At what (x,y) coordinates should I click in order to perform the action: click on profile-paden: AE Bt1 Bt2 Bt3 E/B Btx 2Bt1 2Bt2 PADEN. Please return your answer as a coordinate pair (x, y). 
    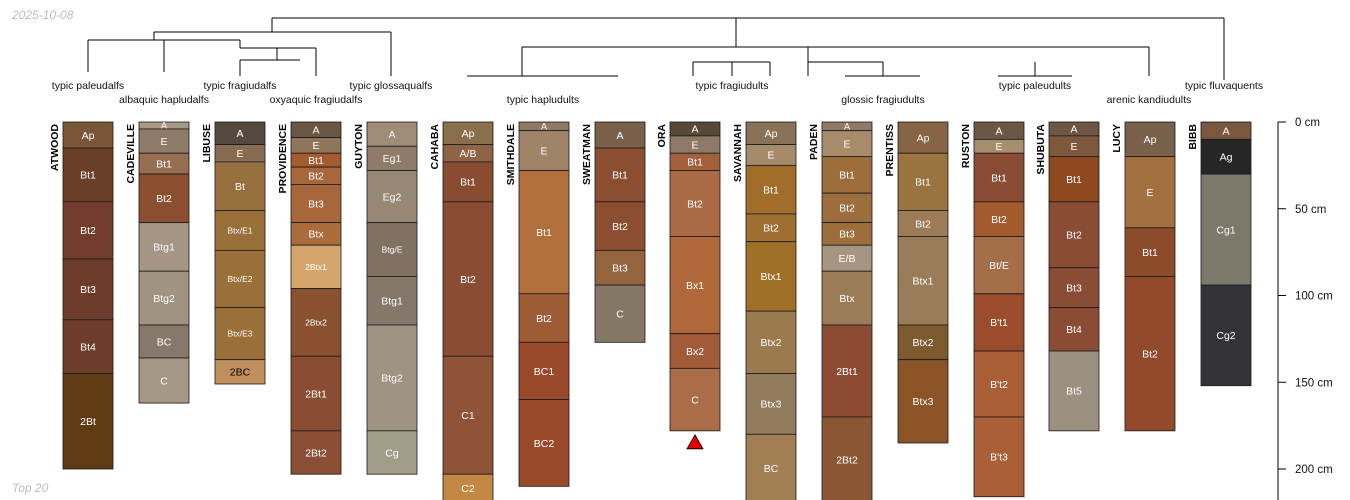
    Looking at the image, I should click on (840, 311).